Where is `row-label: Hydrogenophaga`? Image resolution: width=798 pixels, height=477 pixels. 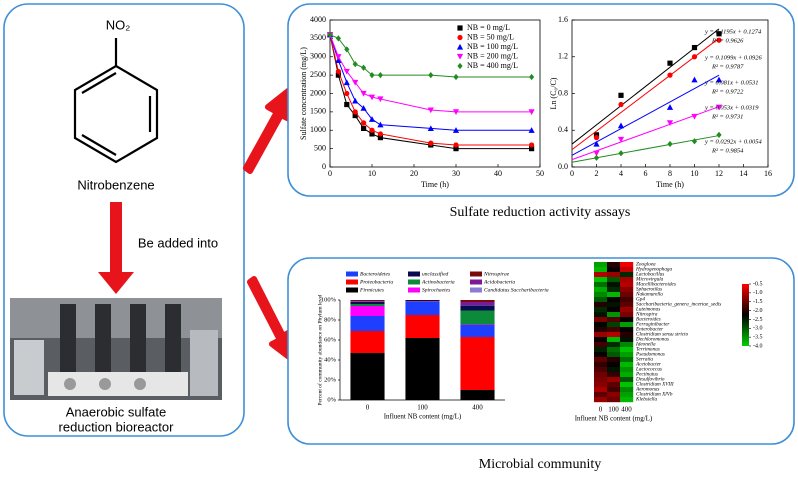 row-label: Hydrogenophaga is located at coordinates (654, 270).